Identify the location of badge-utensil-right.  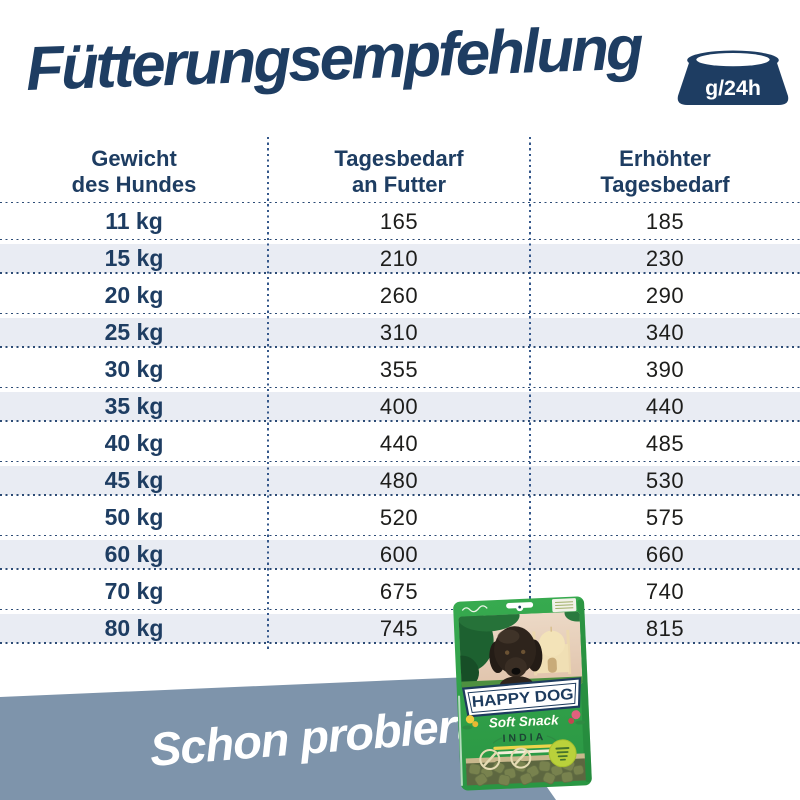
(521, 758).